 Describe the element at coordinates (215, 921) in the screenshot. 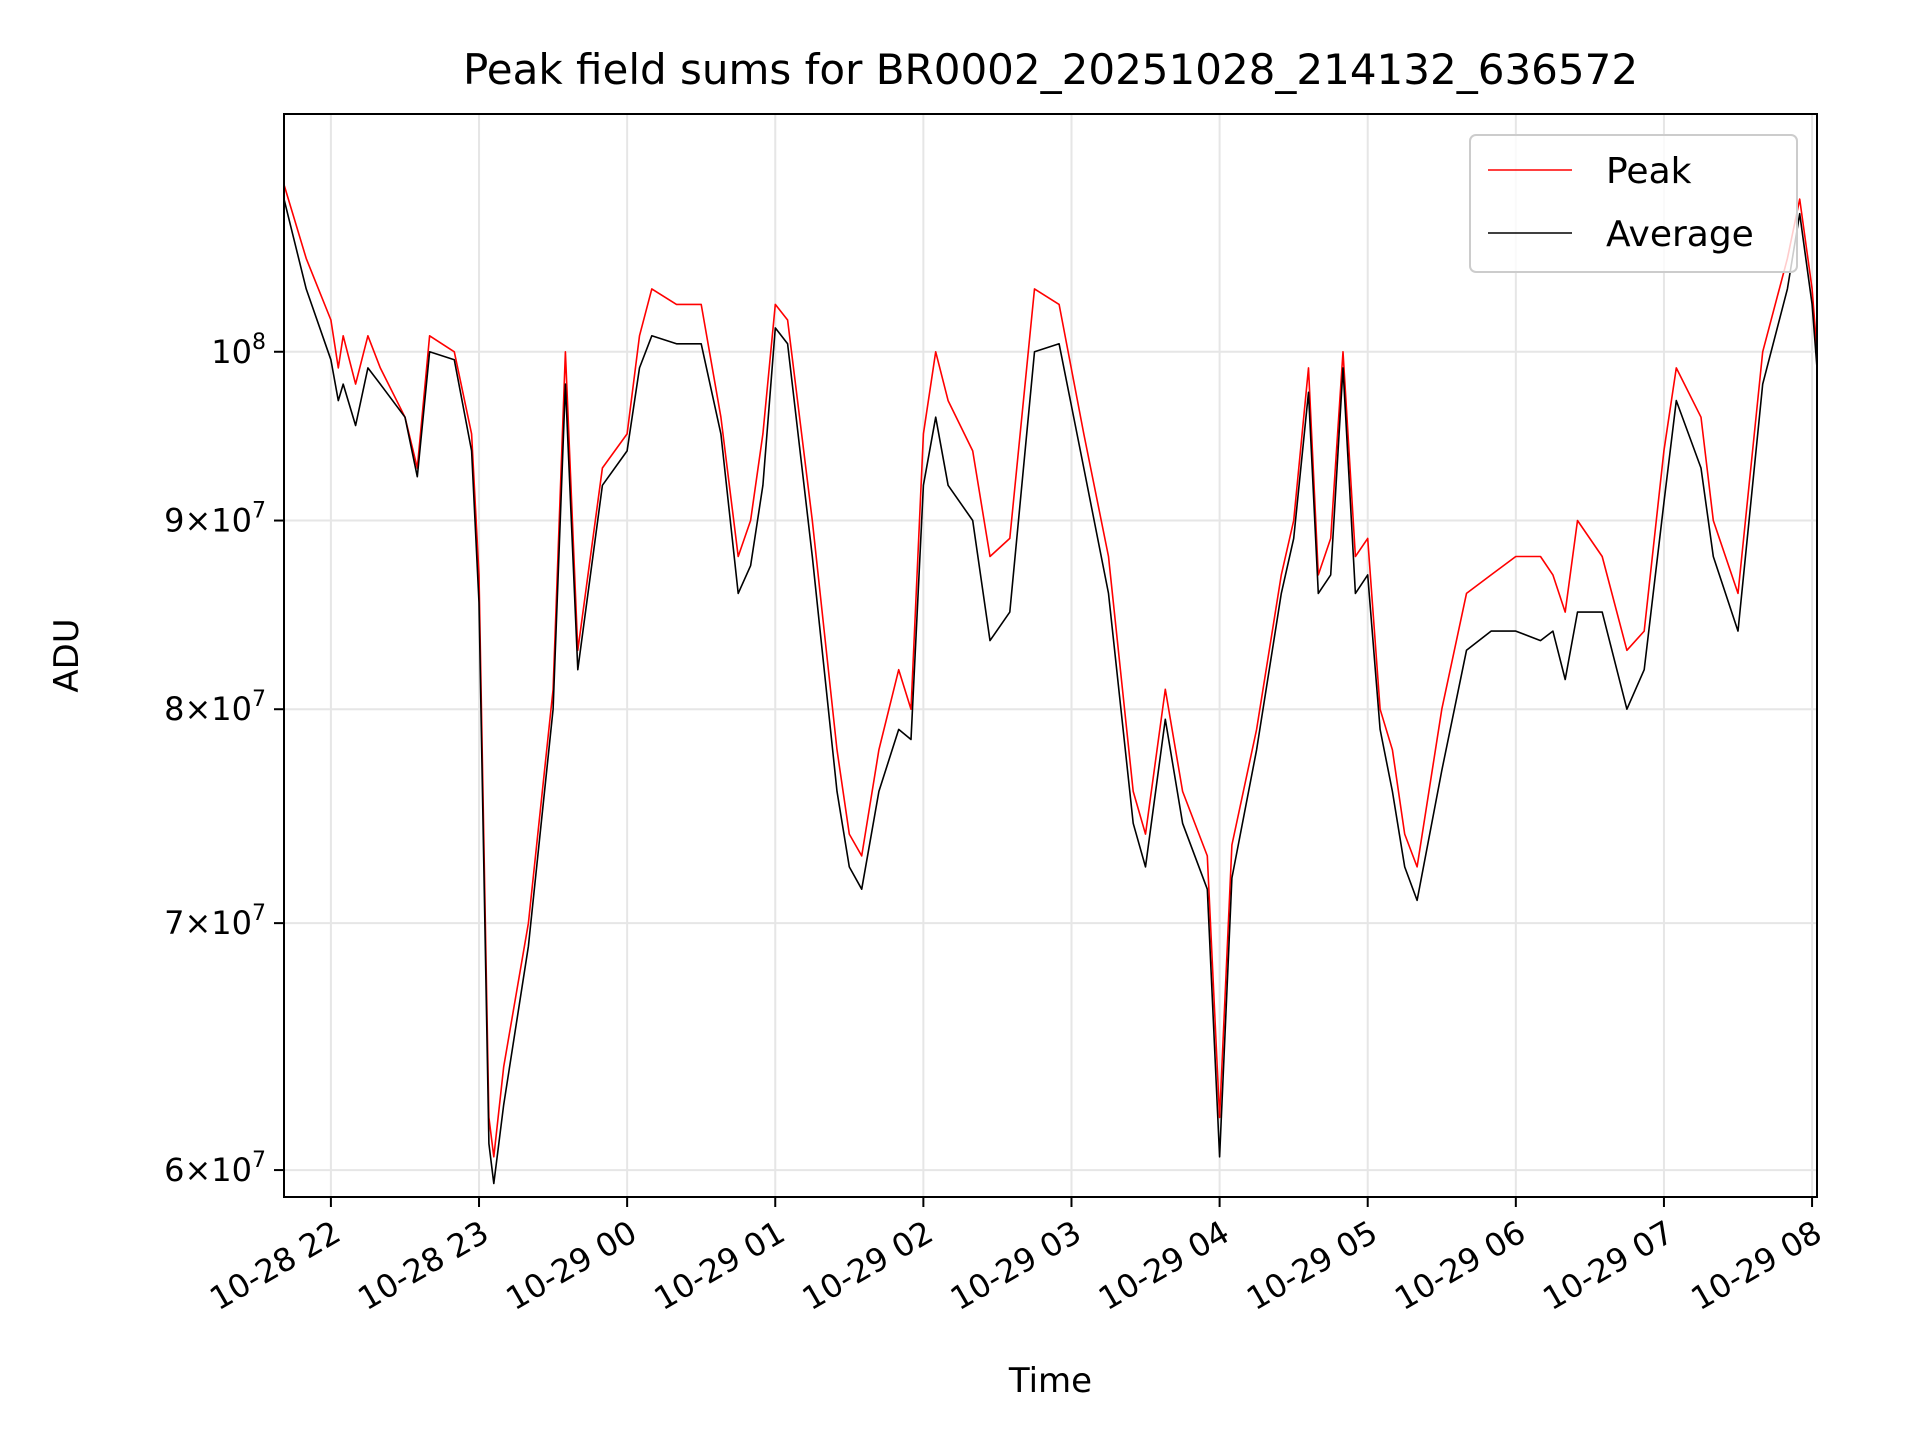

I see `y-tick-label: 7×107` at that location.